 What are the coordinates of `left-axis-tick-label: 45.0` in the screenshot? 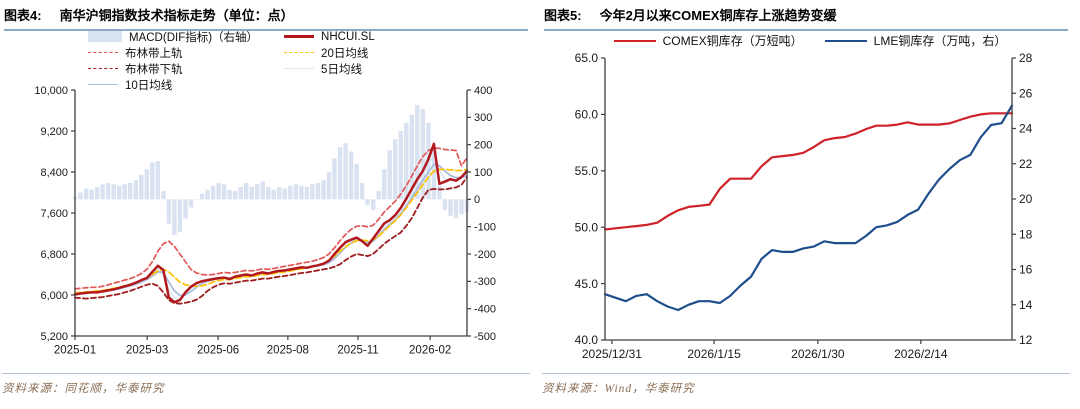 It's located at (587, 284).